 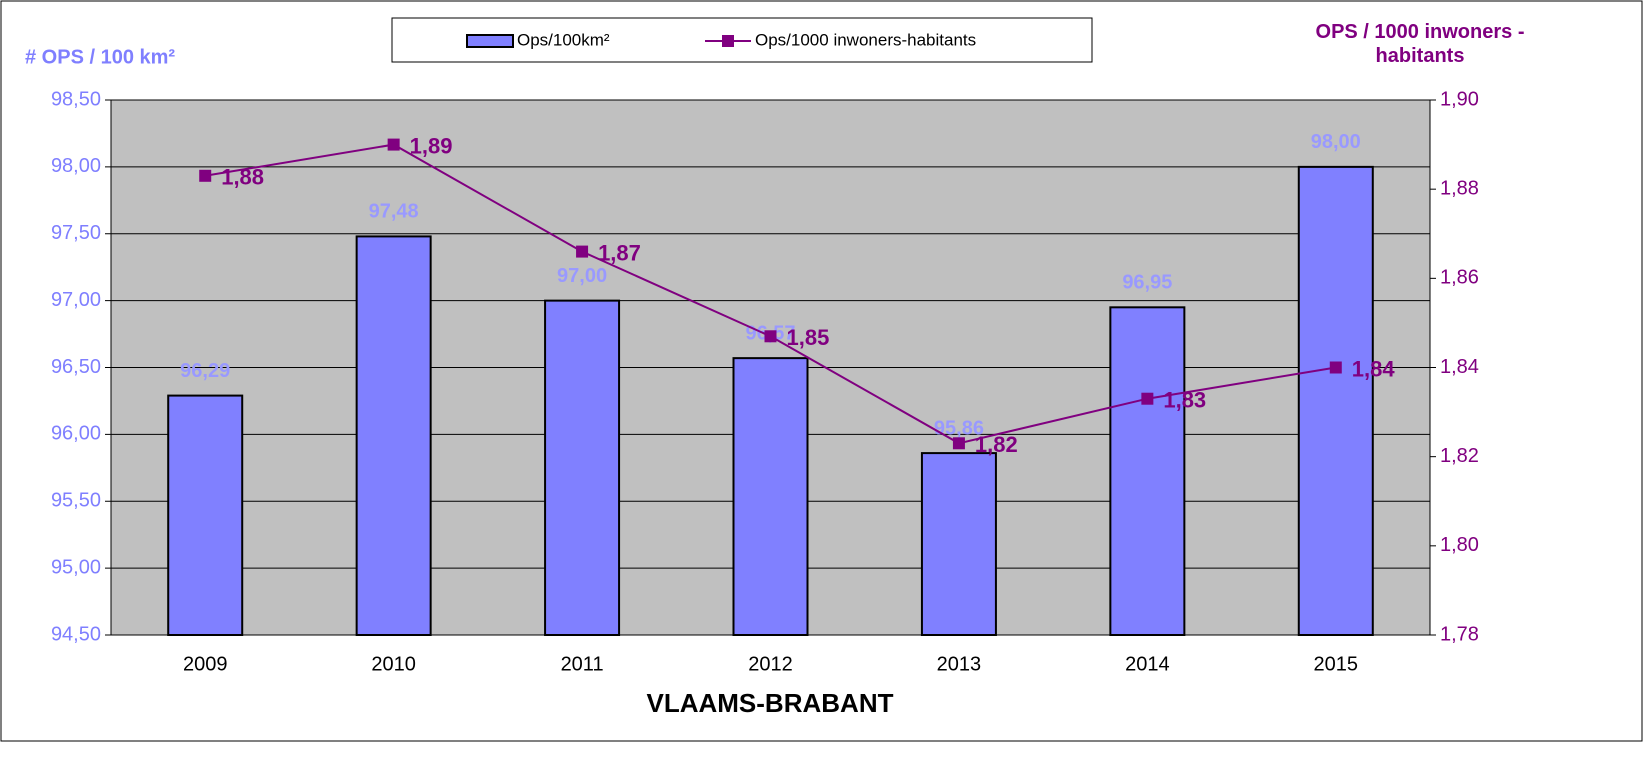 What do you see at coordinates (1184, 400) in the screenshot?
I see `line-value-label: 1,83` at bounding box center [1184, 400].